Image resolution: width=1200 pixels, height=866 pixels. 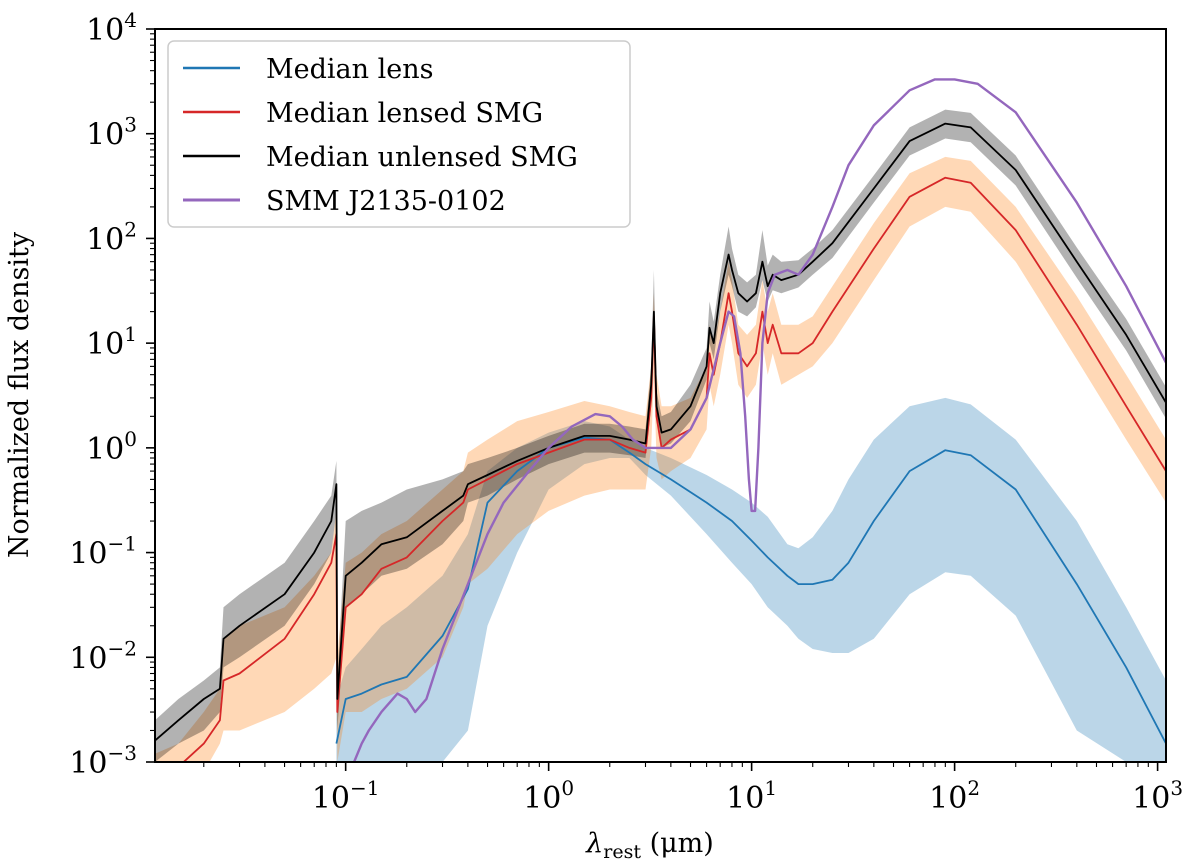 I want to click on x-tick-label: 10², so click(x=954, y=796).